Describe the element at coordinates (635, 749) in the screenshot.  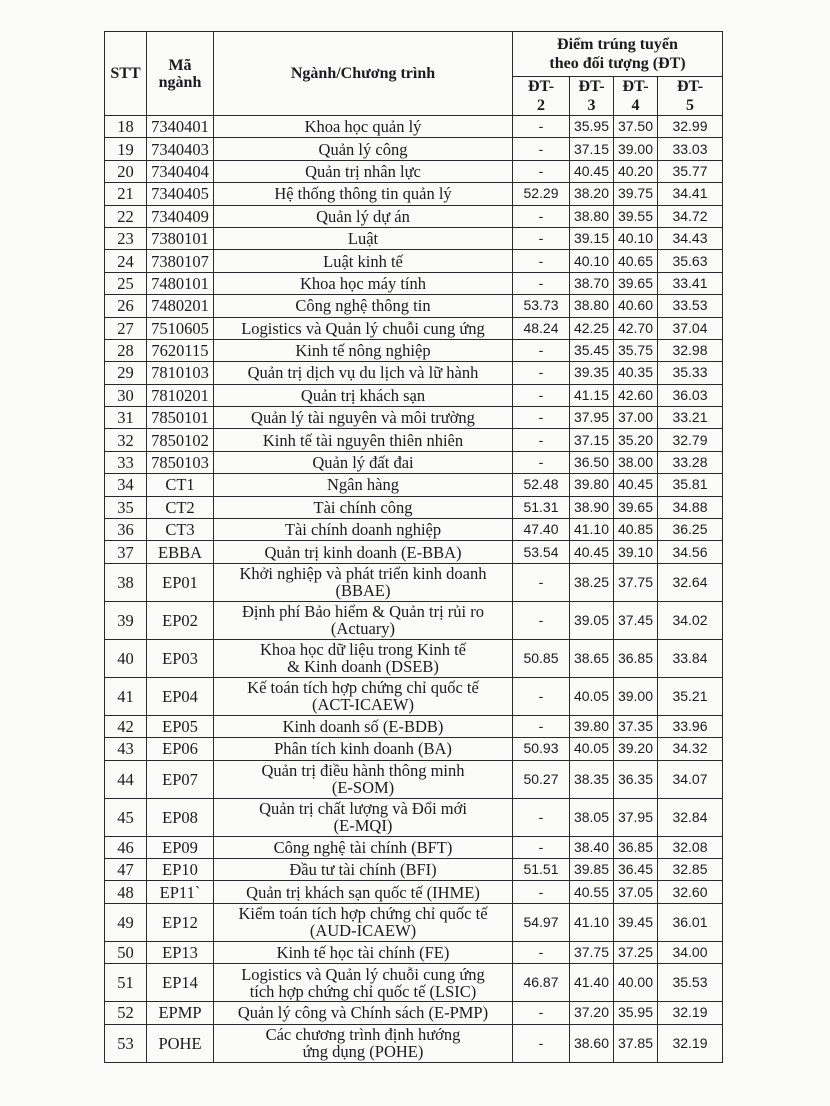
I see `cell-dt4: 39.20` at that location.